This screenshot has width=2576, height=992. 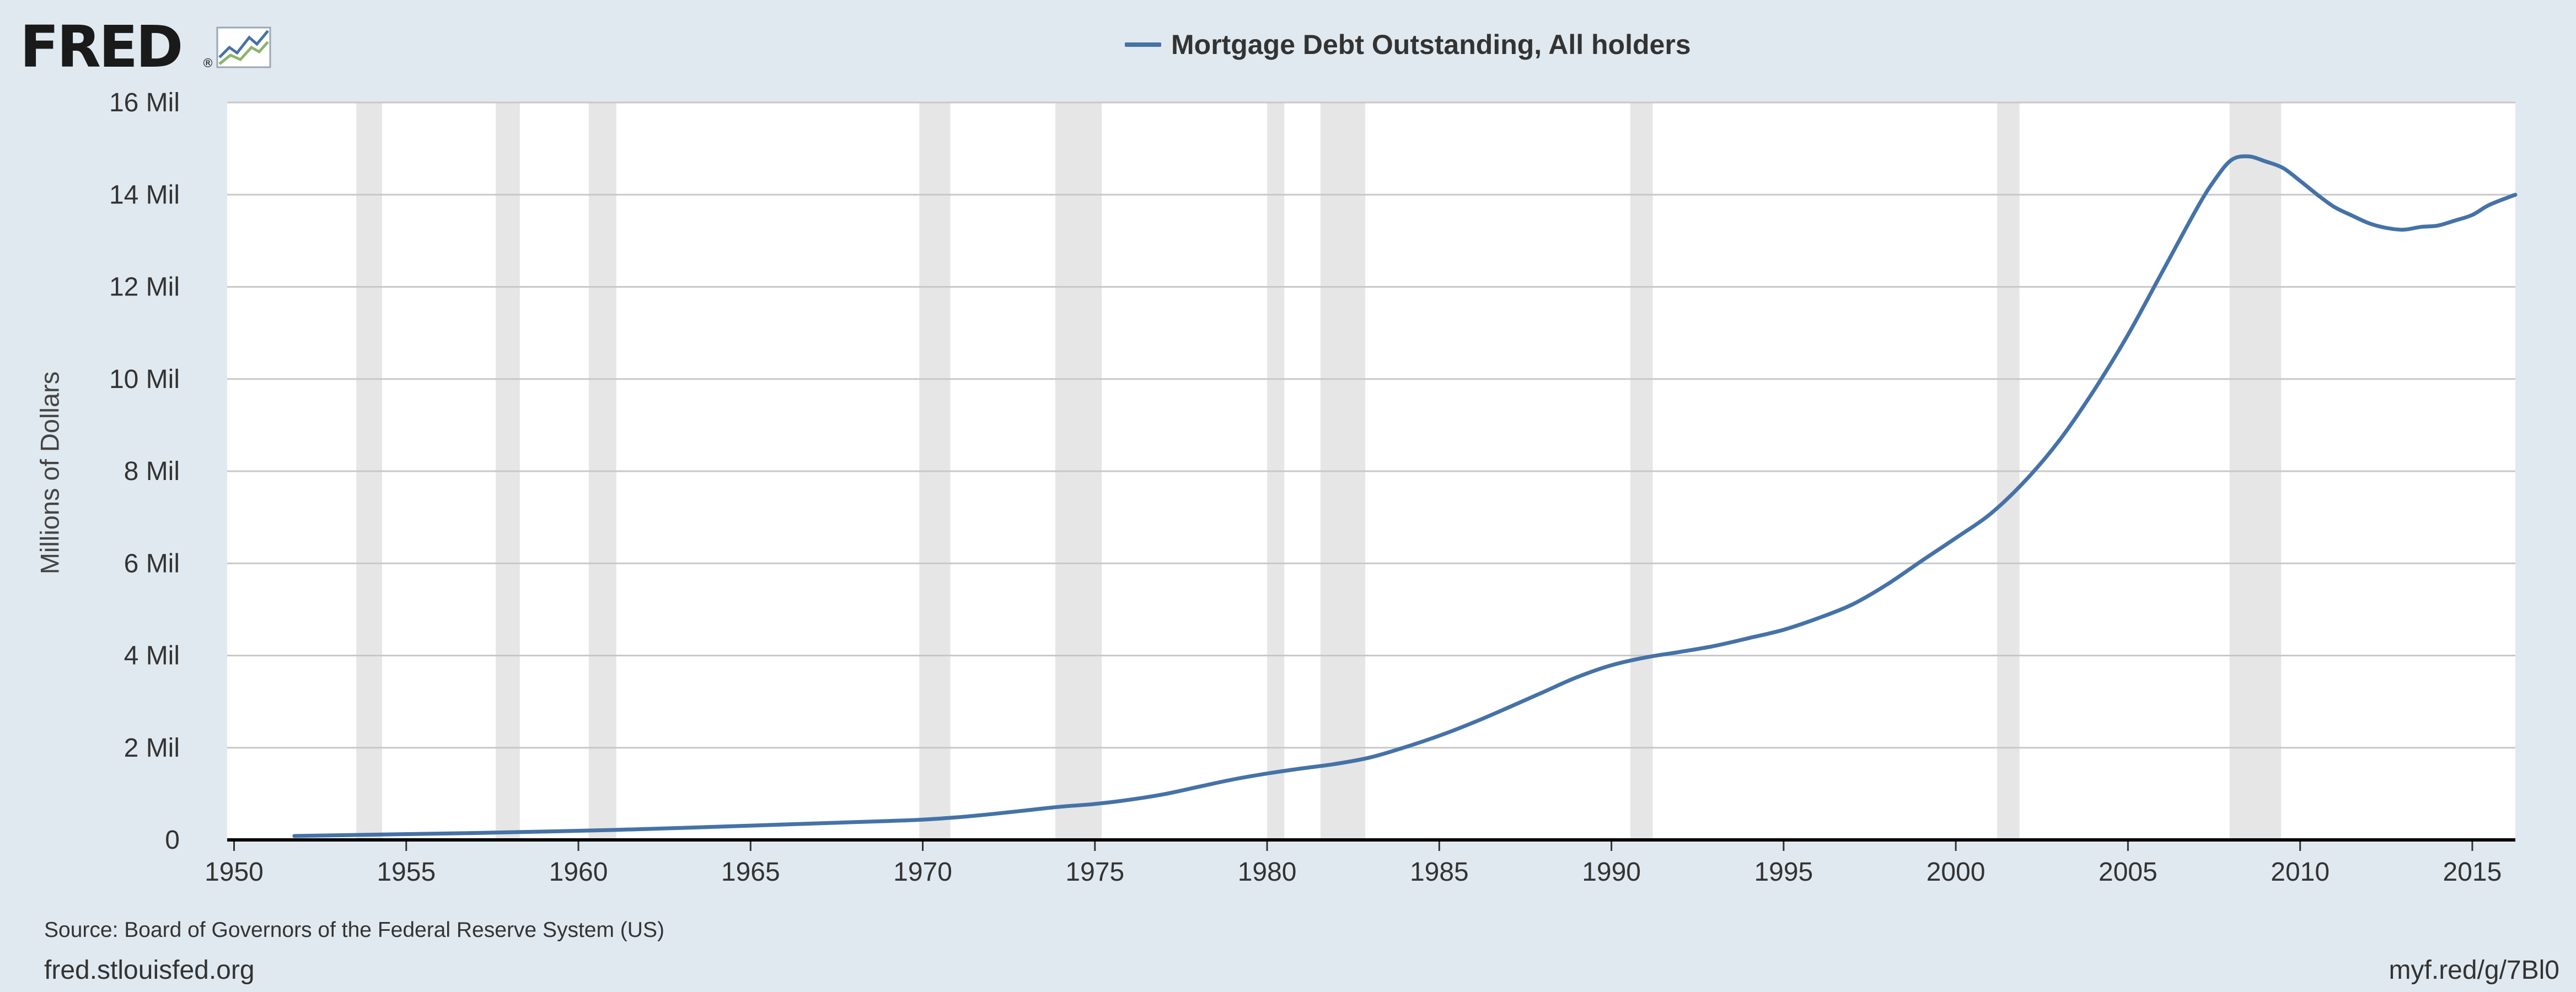 I want to click on x-tick-label: 1950, so click(x=235, y=872).